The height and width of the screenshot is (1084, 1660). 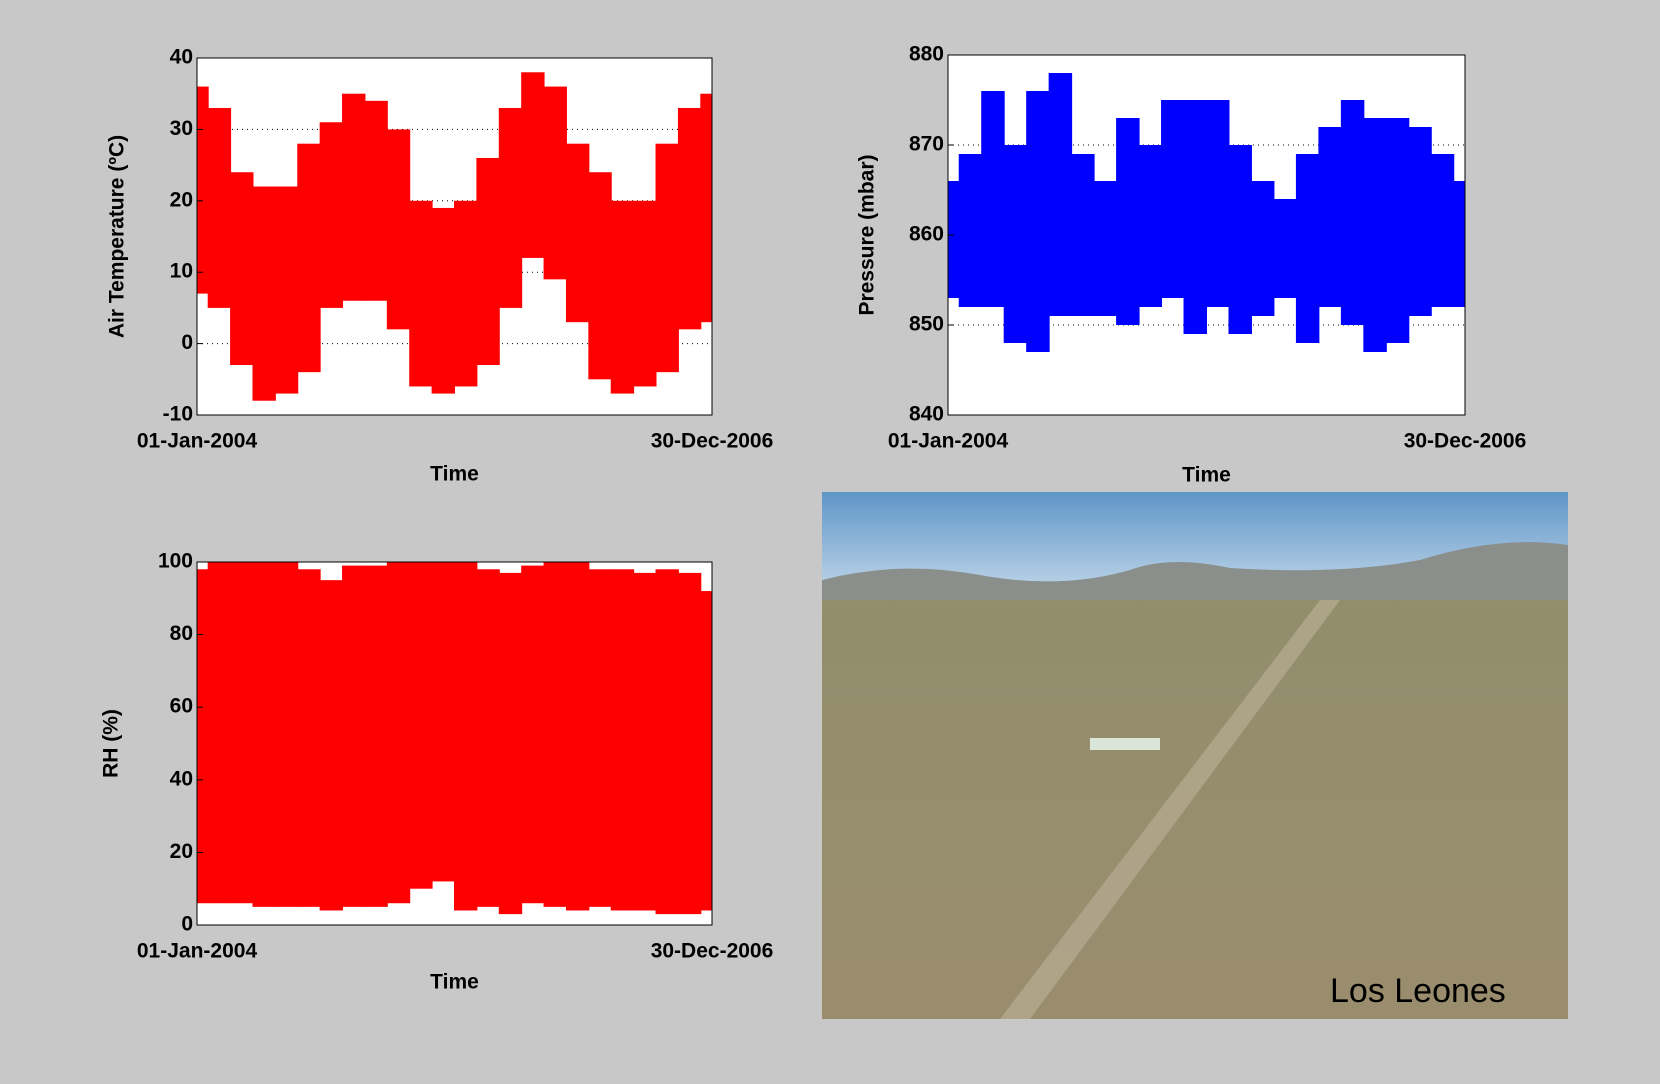 What do you see at coordinates (111, 743) in the screenshot?
I see `y-axis-label: RH (%)` at bounding box center [111, 743].